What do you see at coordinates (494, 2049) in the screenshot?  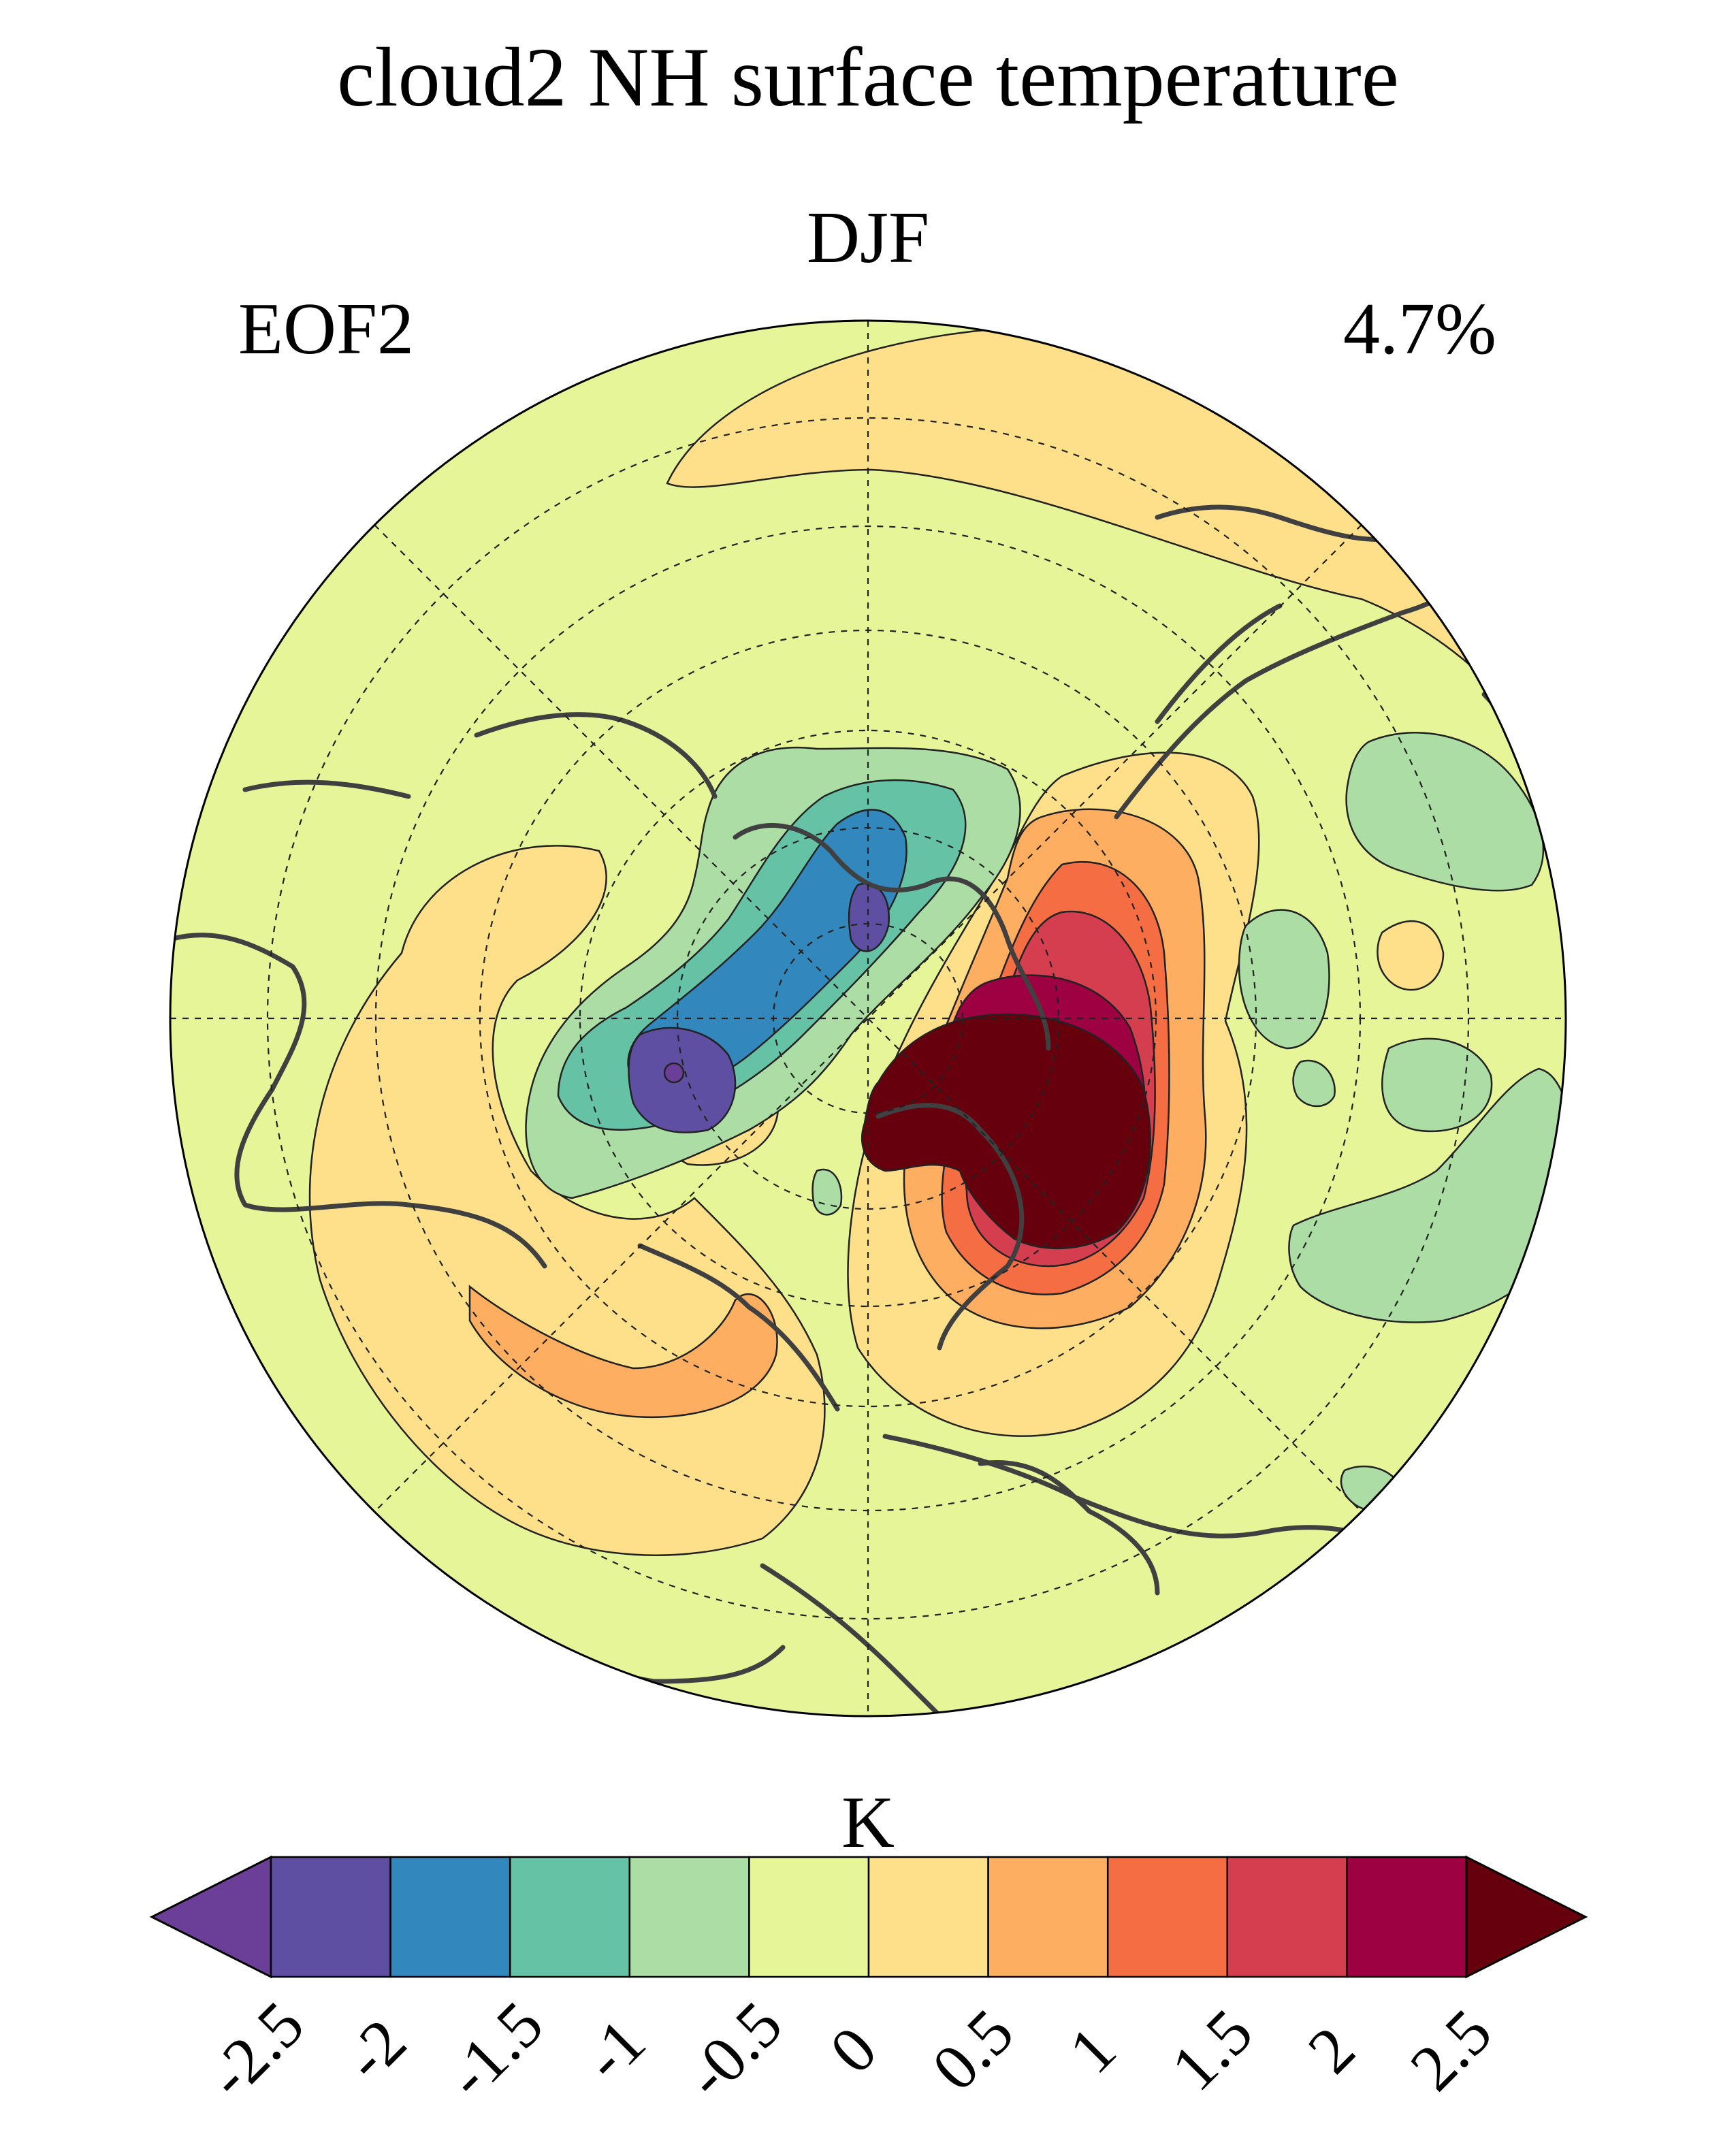 I see `colorbar-tick-label: -1.5` at bounding box center [494, 2049].